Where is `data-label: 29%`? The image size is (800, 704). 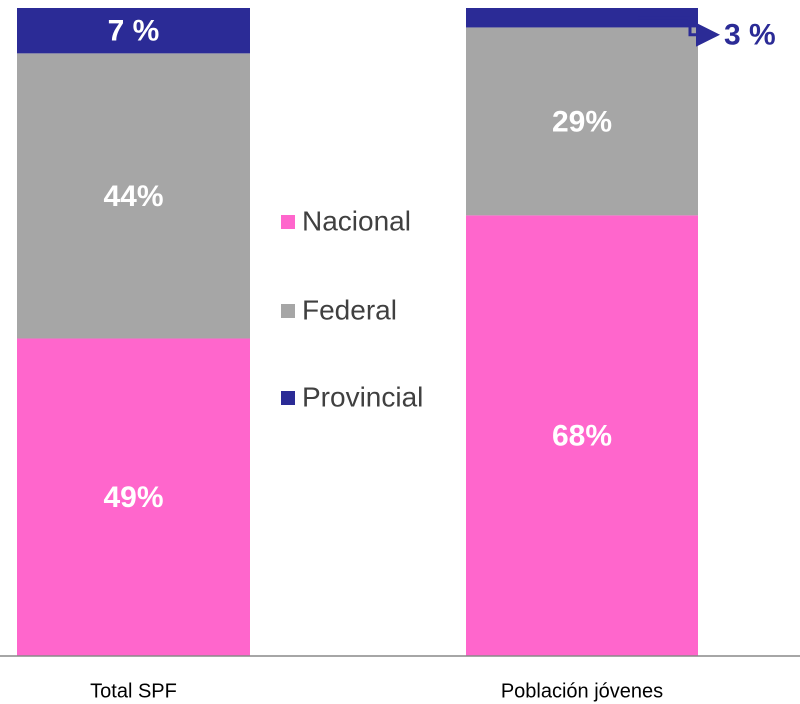
data-label: 29% is located at coordinates (582, 121).